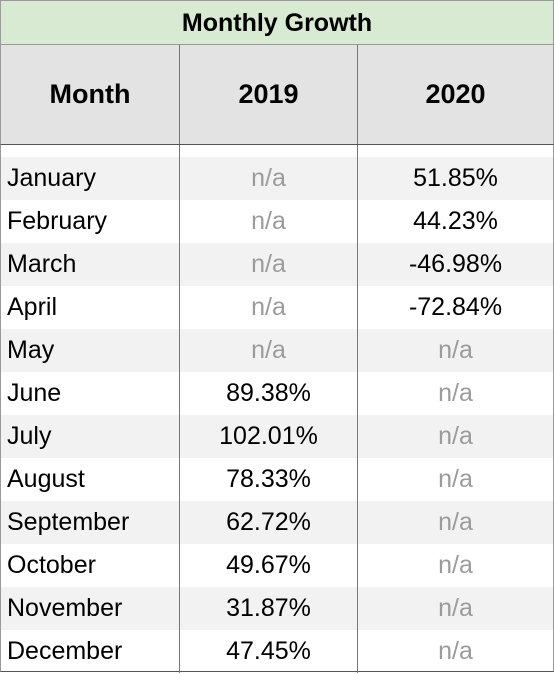 The width and height of the screenshot is (554, 674). I want to click on table-title: Monthly Growth, so click(277, 22).